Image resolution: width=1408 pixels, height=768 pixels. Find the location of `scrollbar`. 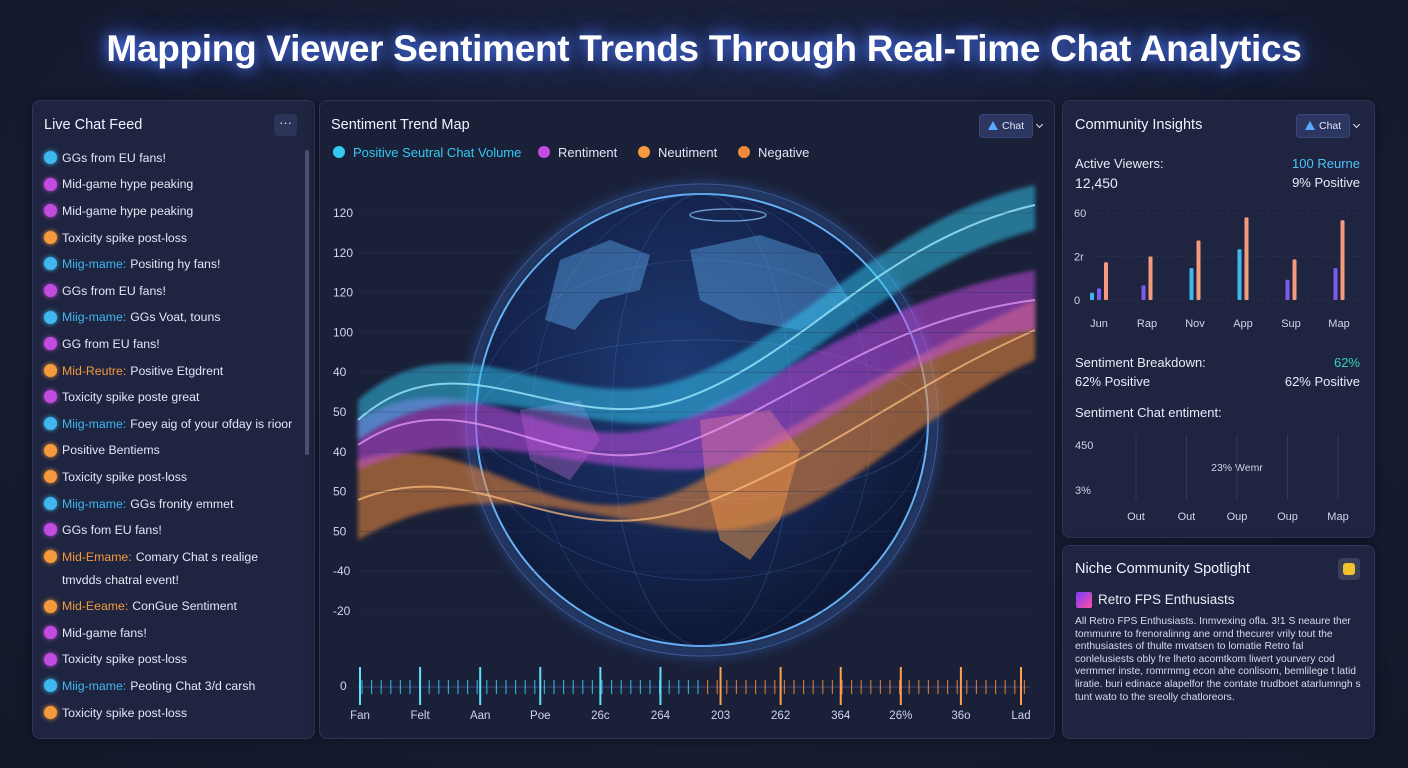

scrollbar is located at coordinates (307, 302).